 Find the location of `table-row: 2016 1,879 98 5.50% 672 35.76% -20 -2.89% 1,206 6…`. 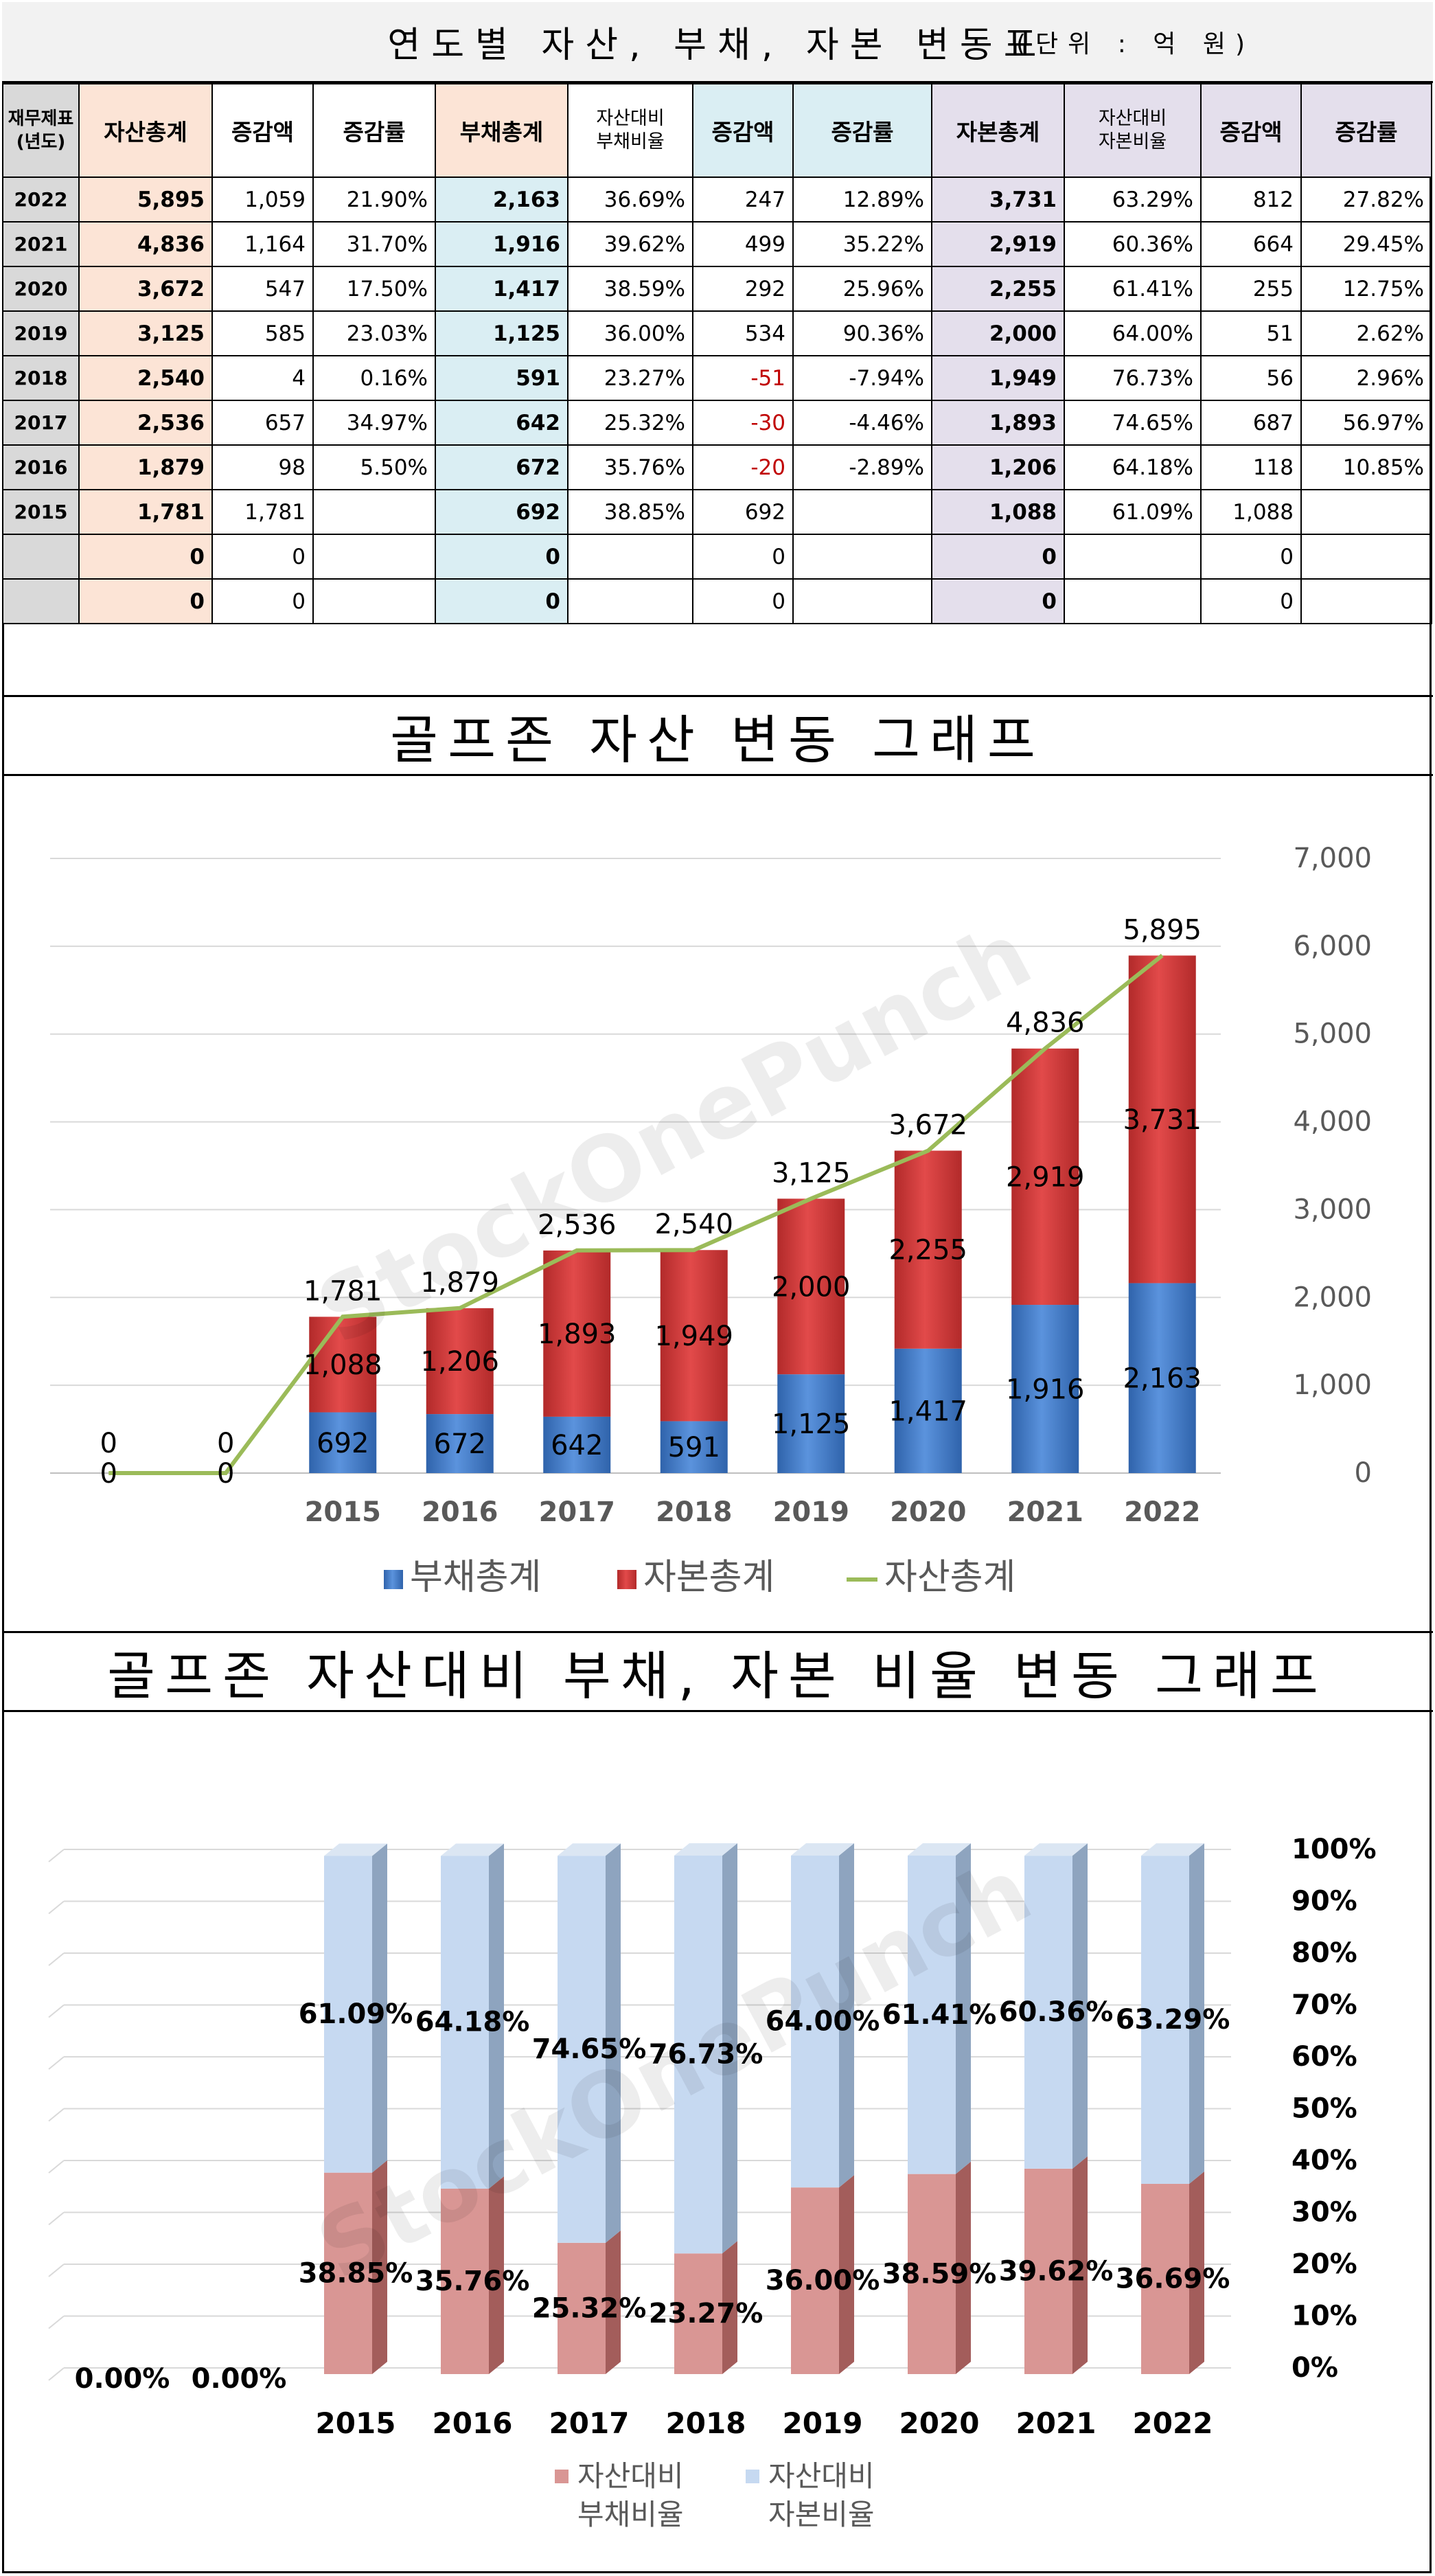

table-row: 2016 1,879 98 5.50% 672 35.76% -20 -2.89% 1,206 6… is located at coordinates (717, 467).